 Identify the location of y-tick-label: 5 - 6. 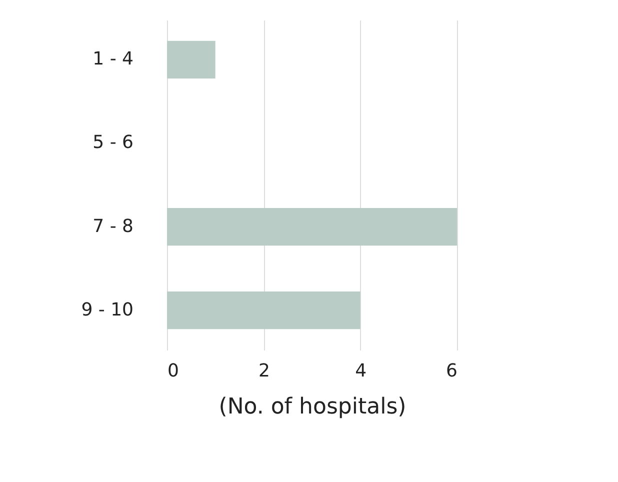
(113, 143).